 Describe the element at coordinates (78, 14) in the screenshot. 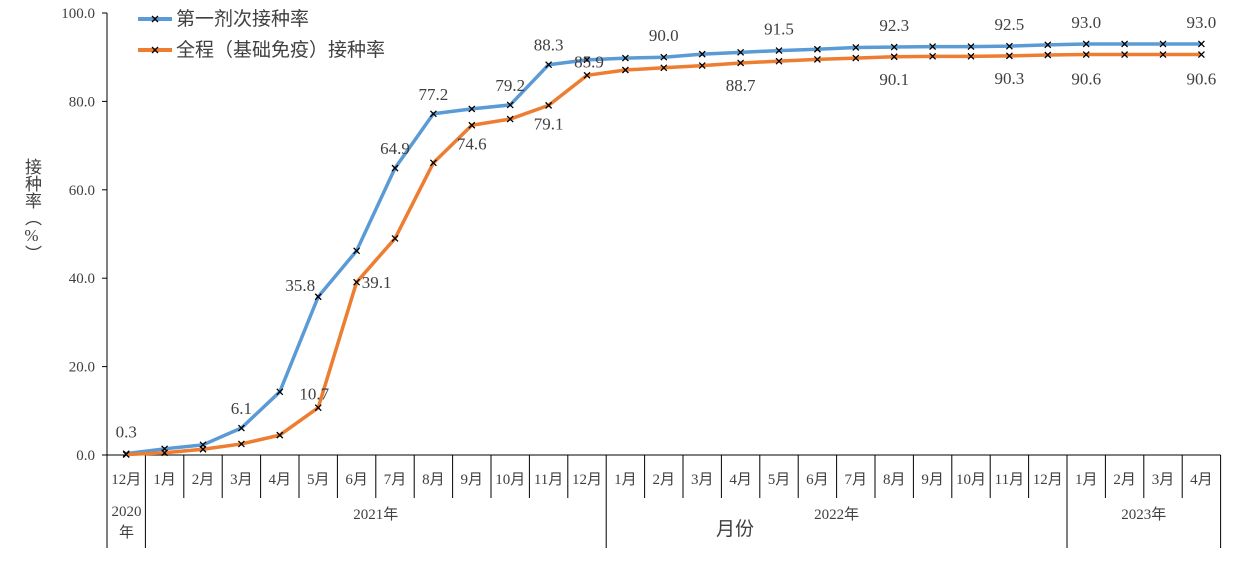

I see `y-tick-label: 100.0` at that location.